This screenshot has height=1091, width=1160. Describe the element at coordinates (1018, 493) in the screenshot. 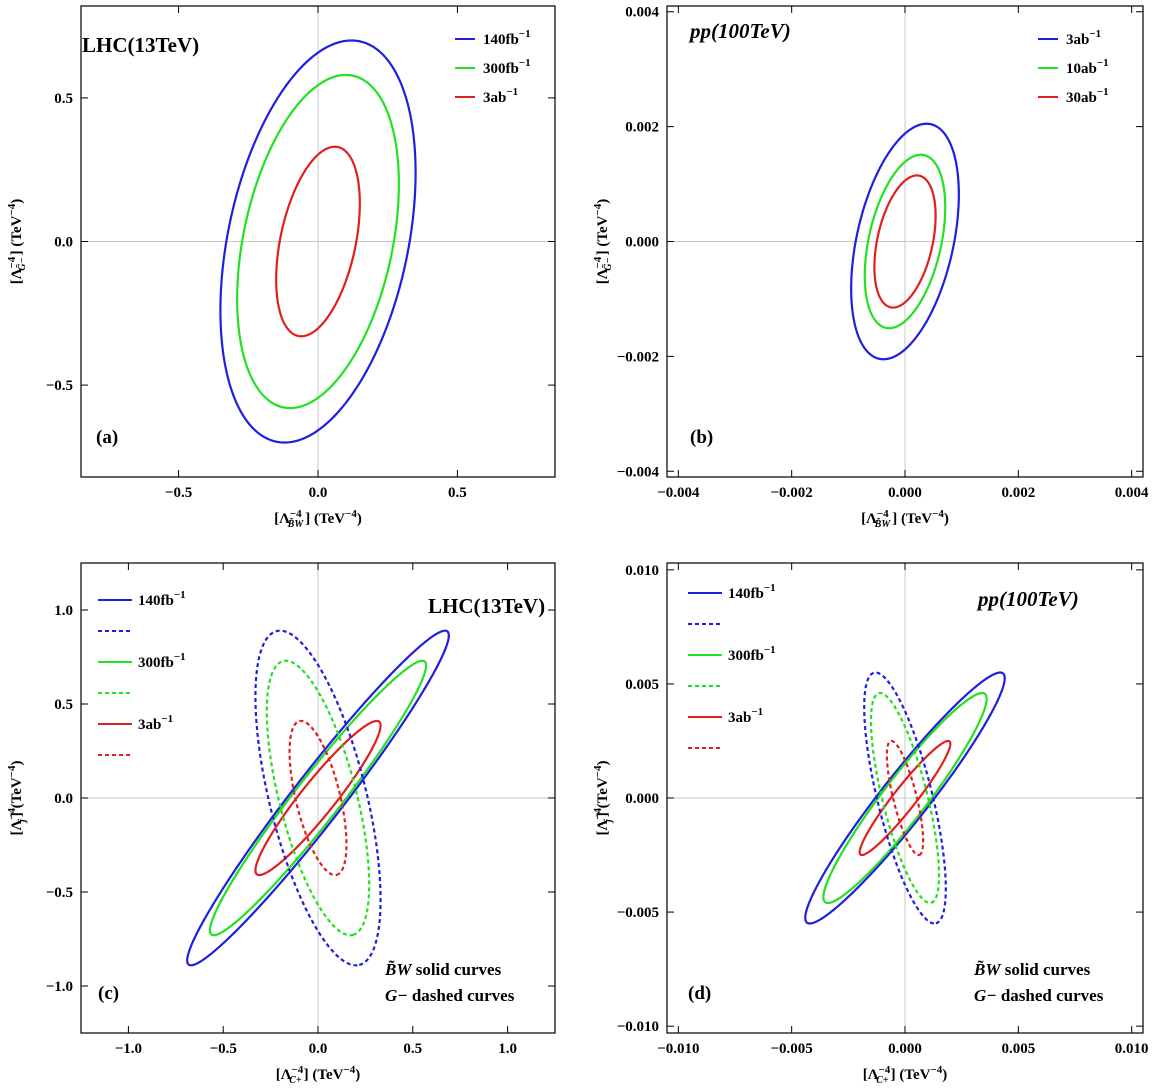

I see `x-tick-label: 0.002` at that location.